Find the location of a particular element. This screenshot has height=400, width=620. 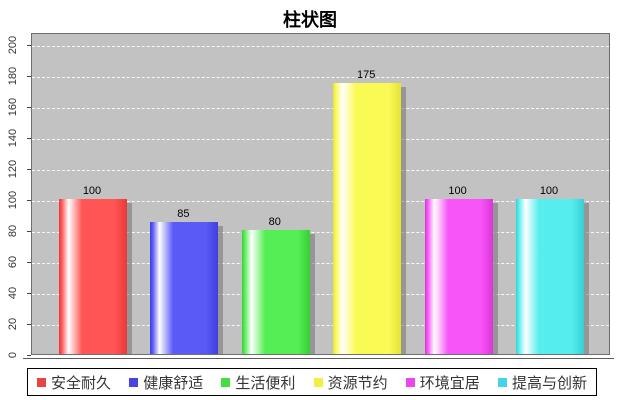

chart-title: 柱状图 is located at coordinates (310, 20).